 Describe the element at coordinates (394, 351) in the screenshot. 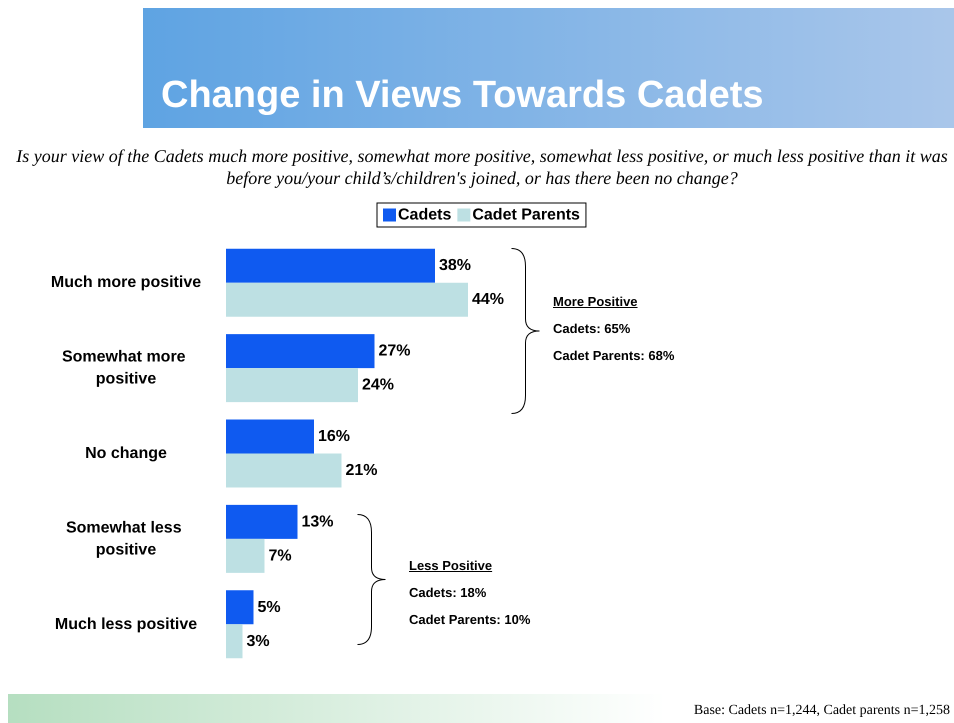

I see `data-label: 27%` at that location.